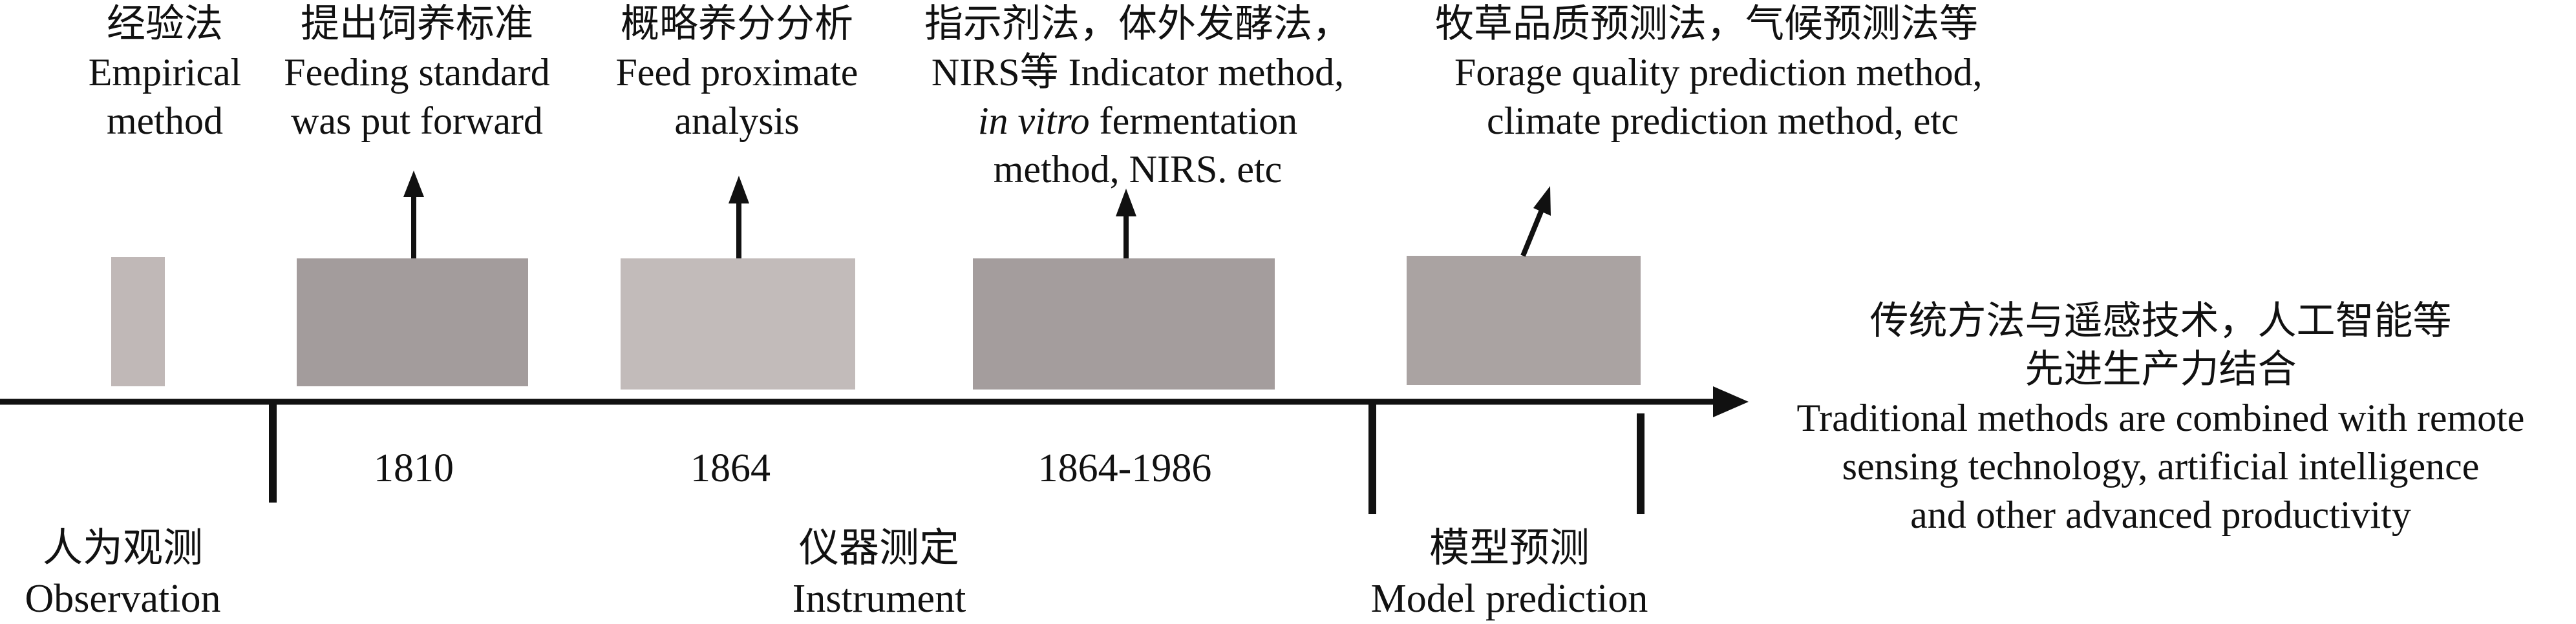 The height and width of the screenshot is (624, 2576). I want to click on stage-feeding-en-2: was put forward, so click(417, 120).